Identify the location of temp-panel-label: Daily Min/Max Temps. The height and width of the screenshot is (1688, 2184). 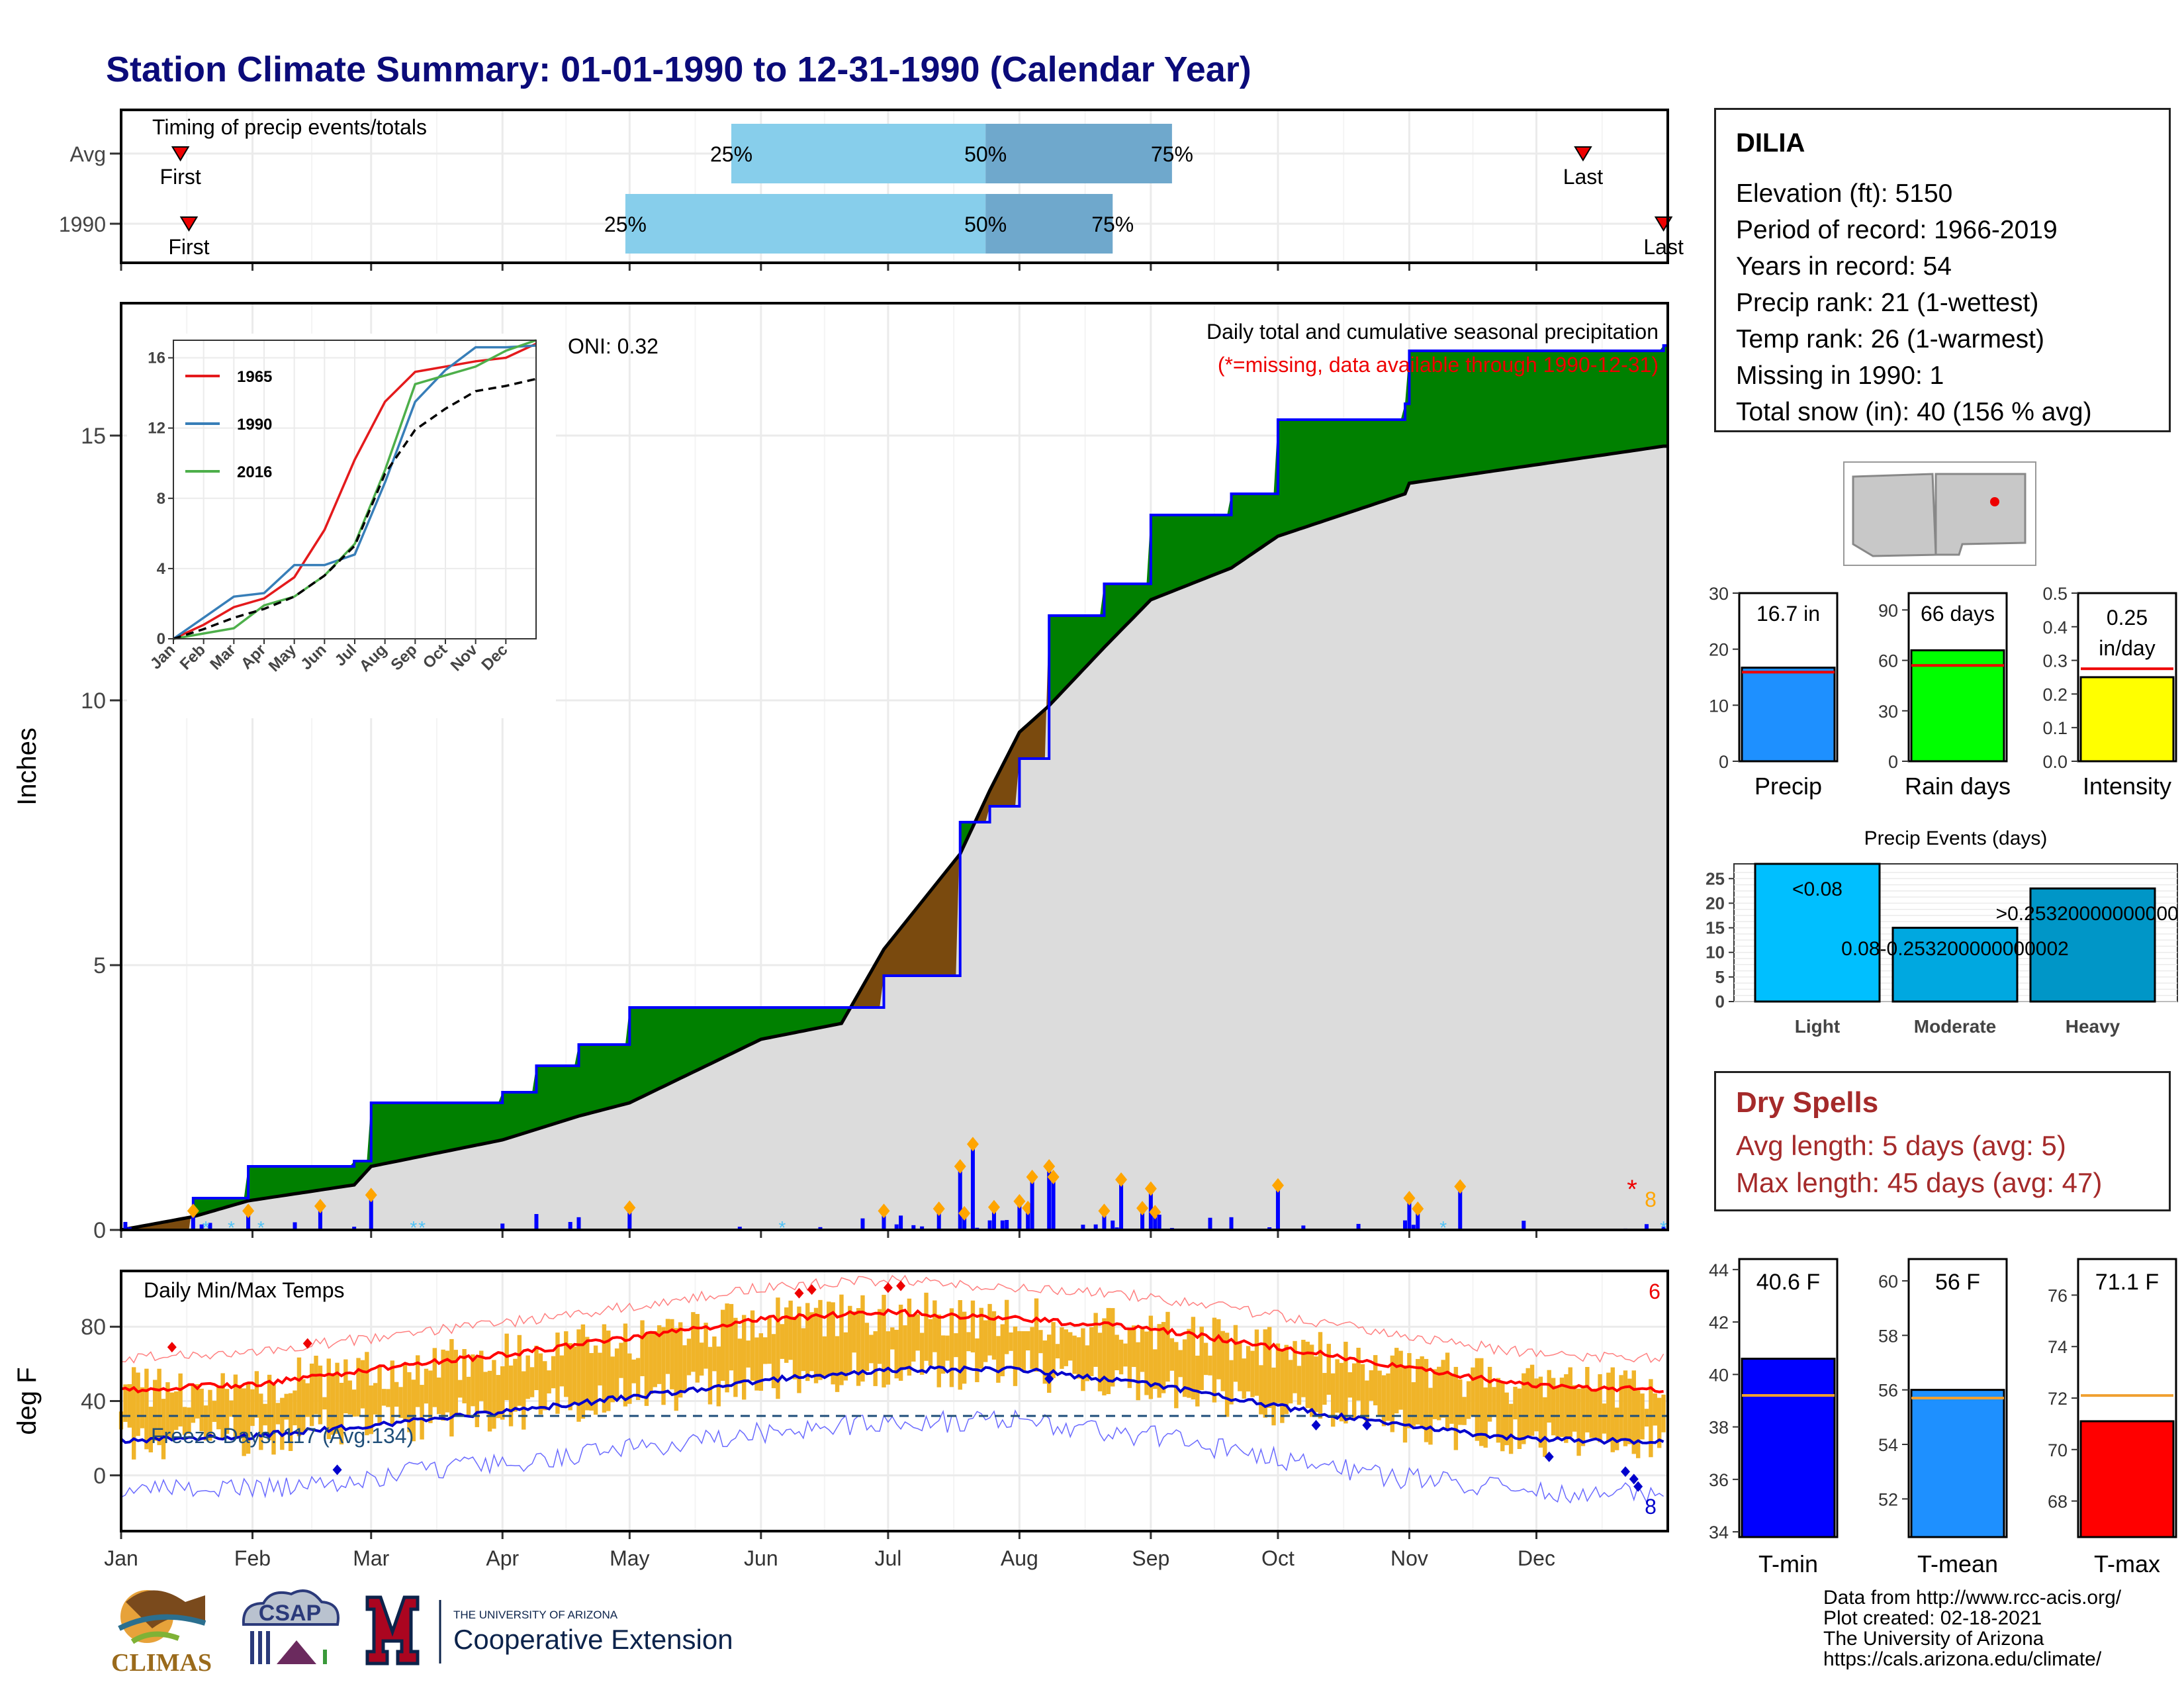
(244, 1290).